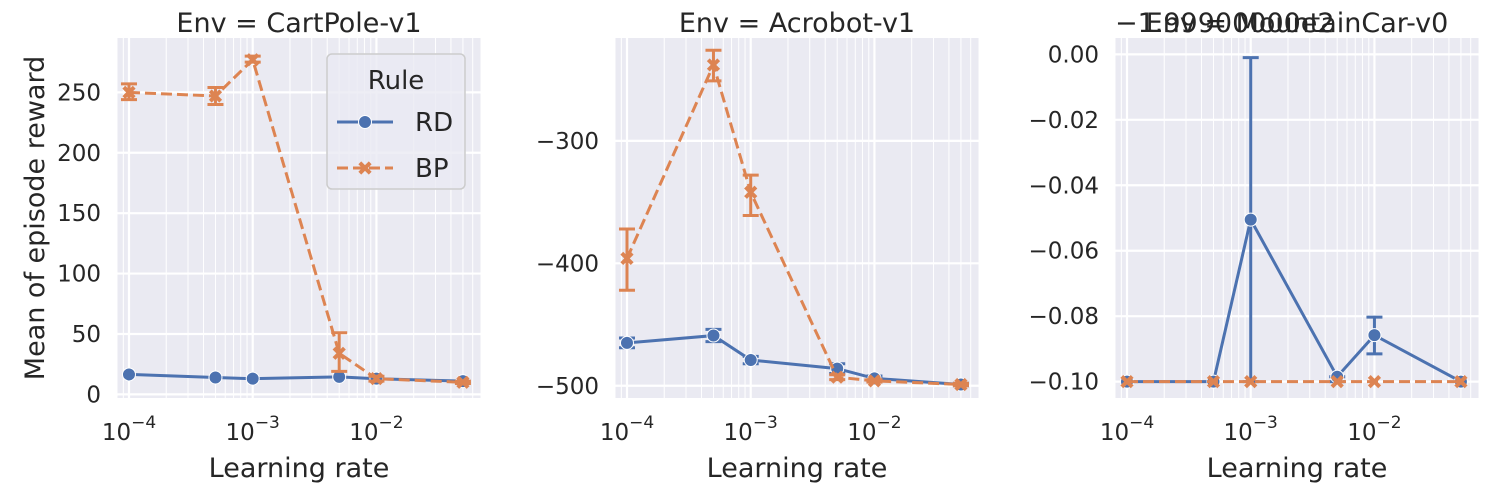 The width and height of the screenshot is (1489, 491). I want to click on panel-title: Env = CartPole-v1, so click(298, 23).